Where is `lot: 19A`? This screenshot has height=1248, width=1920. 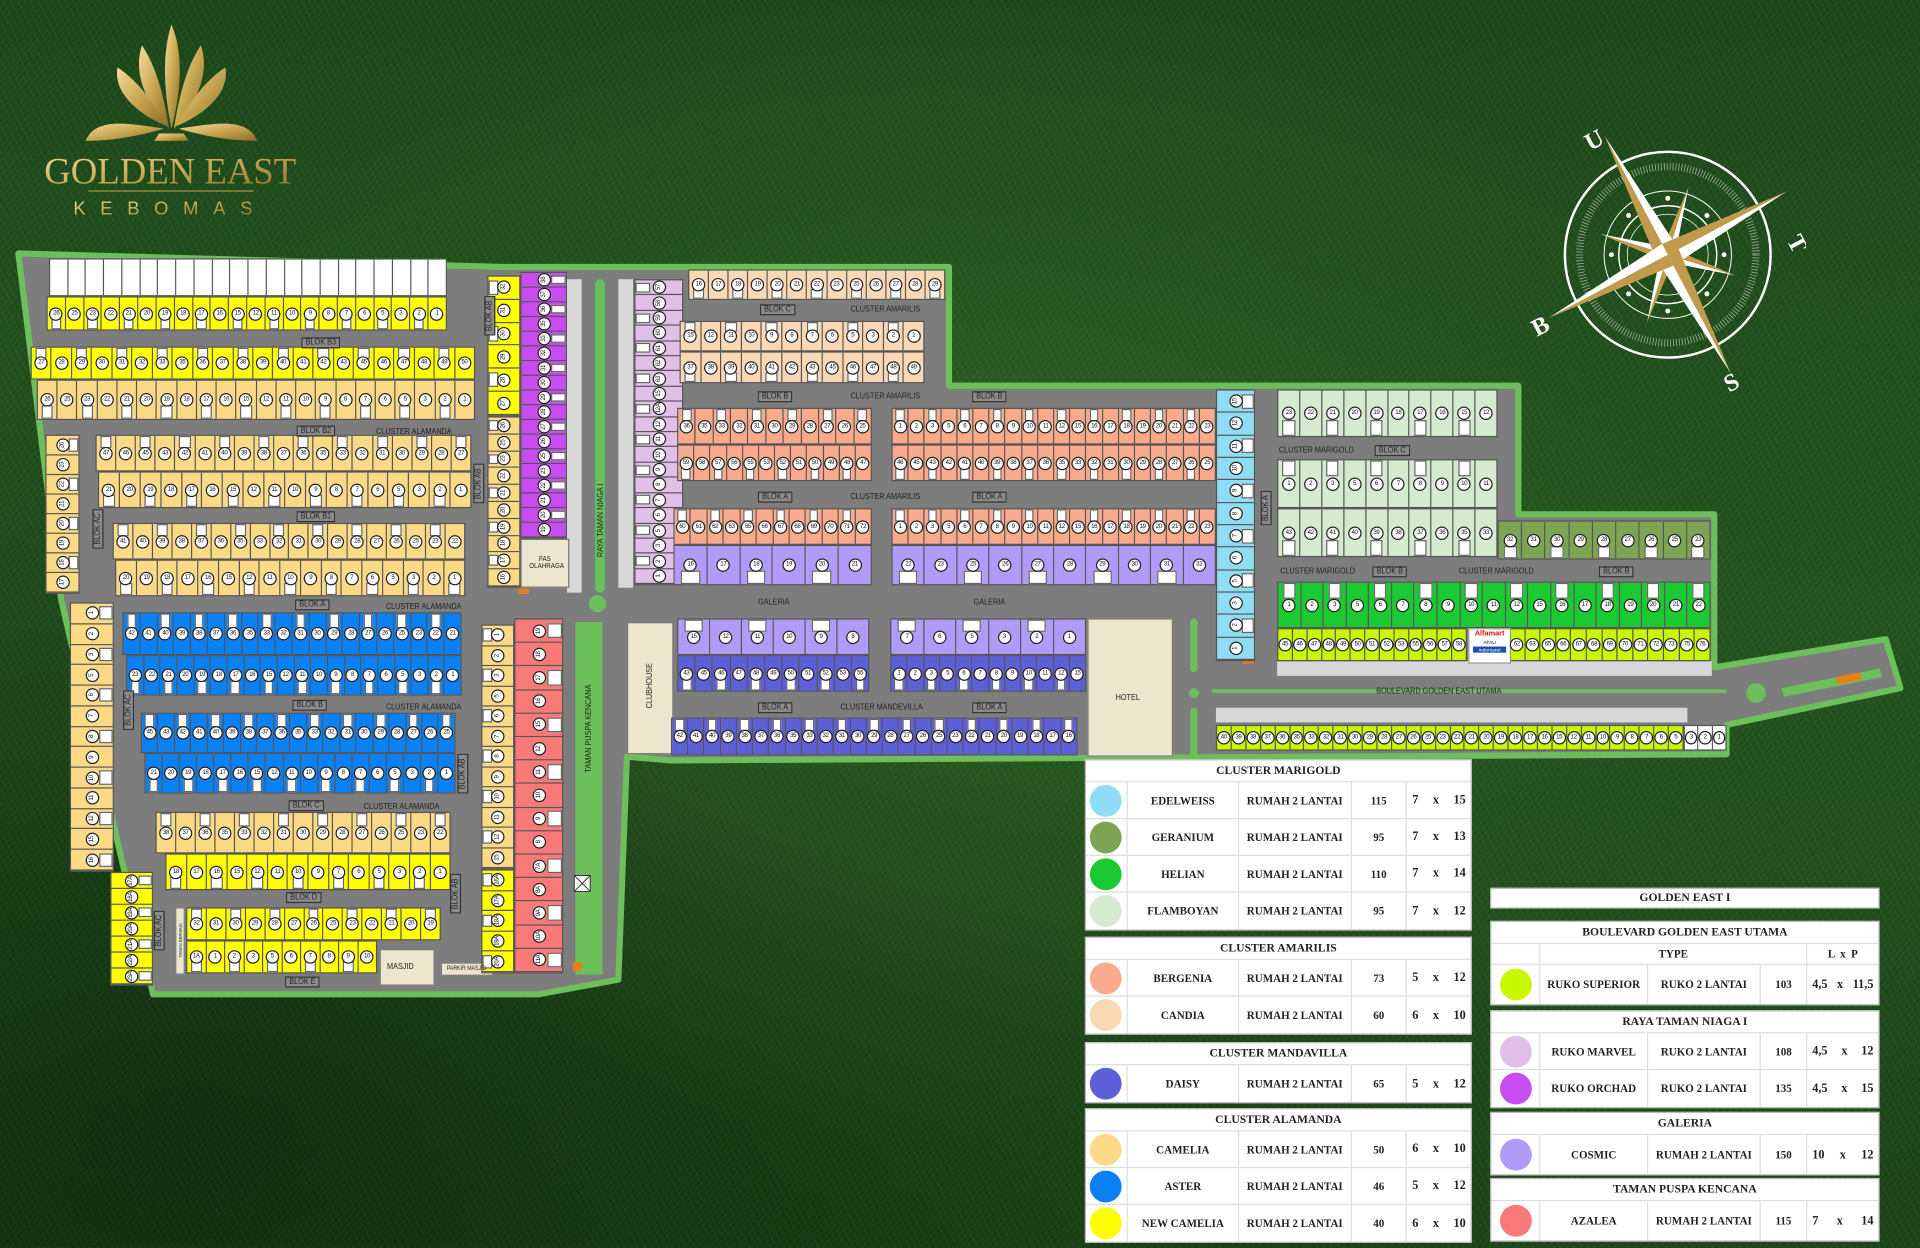 lot: 19A is located at coordinates (131, 912).